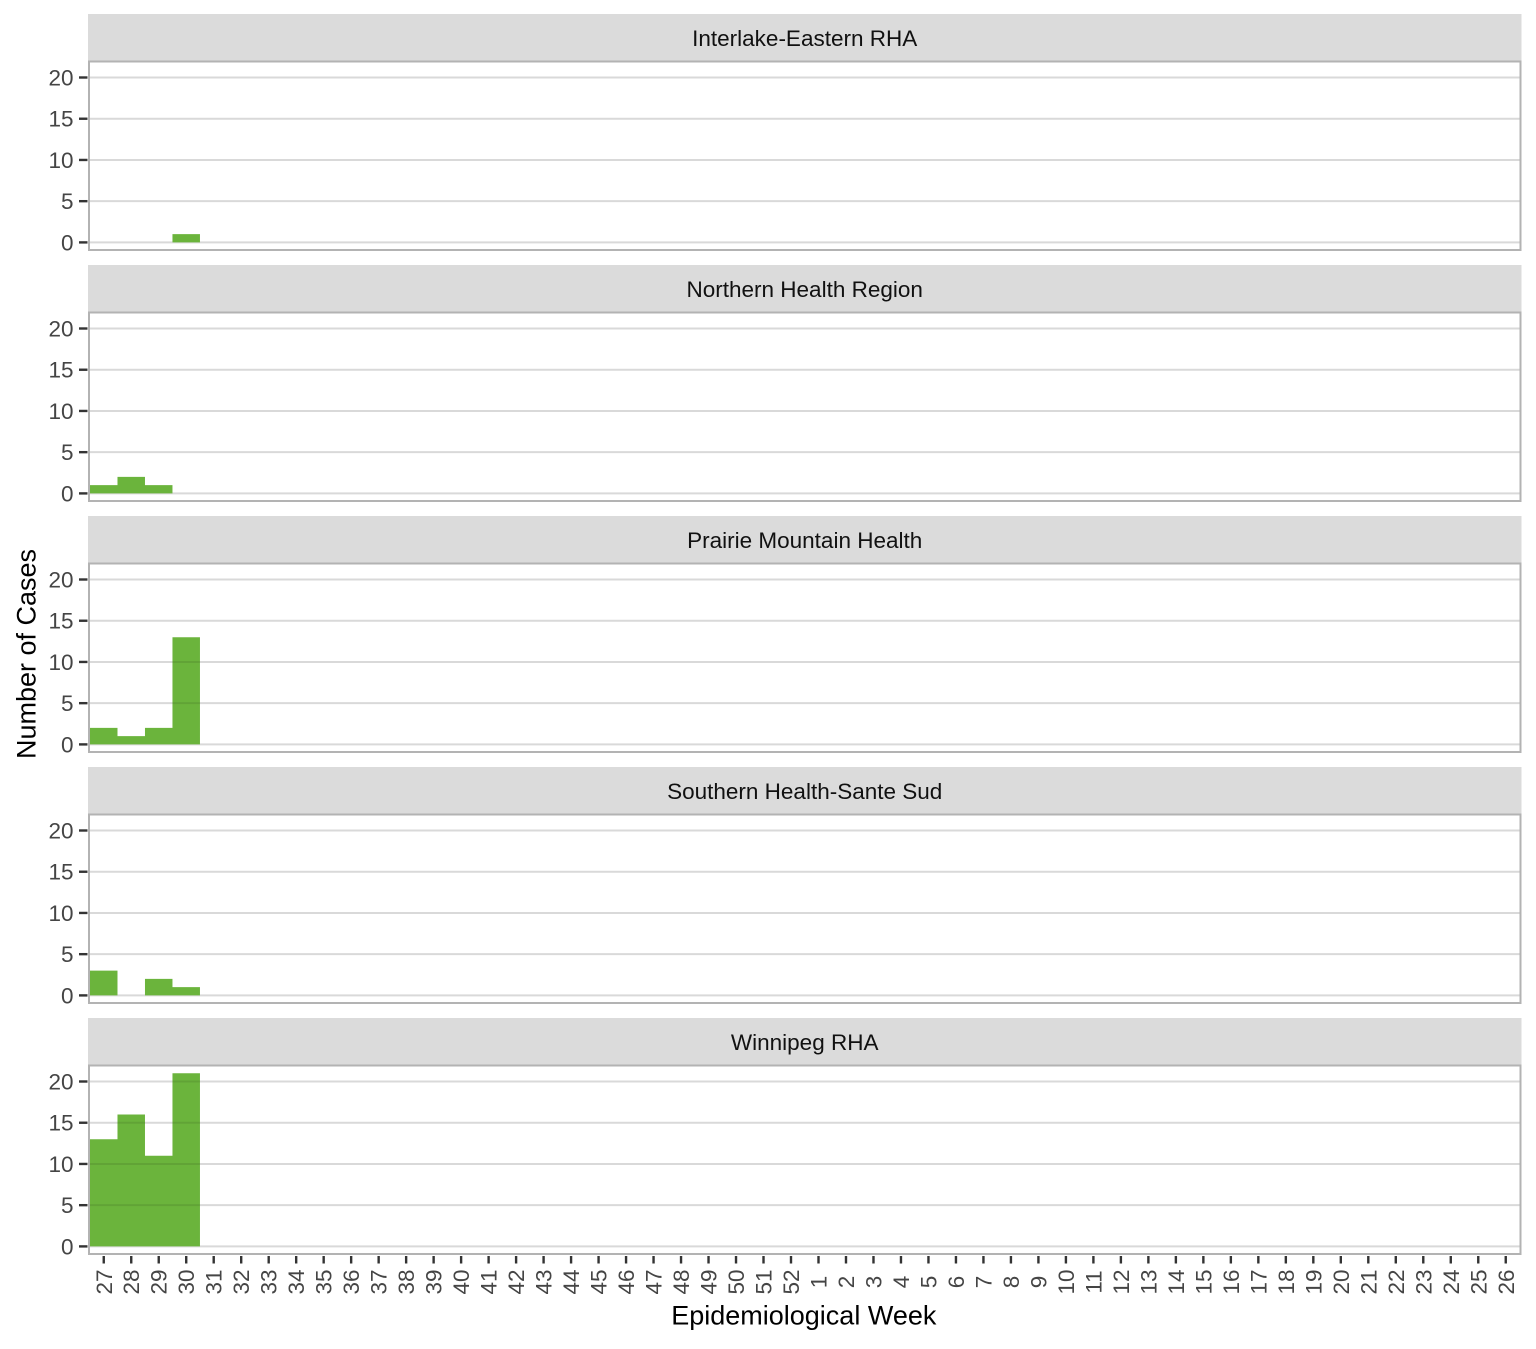  Describe the element at coordinates (1506, 1281) in the screenshot. I see `svg-text: 26` at that location.